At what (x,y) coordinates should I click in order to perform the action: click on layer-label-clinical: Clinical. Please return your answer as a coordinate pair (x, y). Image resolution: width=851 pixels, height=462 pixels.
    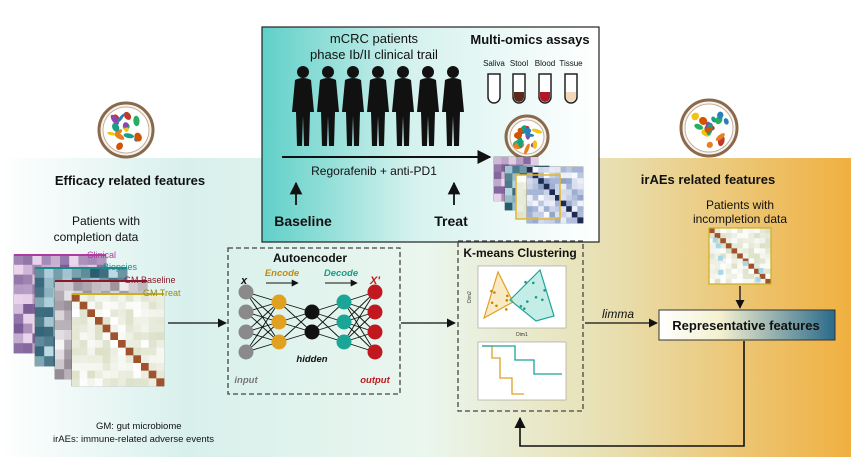
    Looking at the image, I should click on (101, 255).